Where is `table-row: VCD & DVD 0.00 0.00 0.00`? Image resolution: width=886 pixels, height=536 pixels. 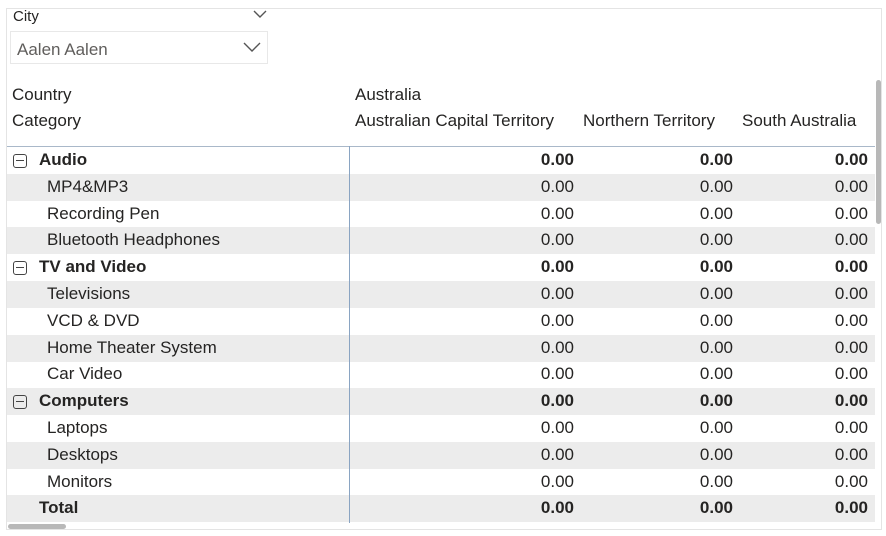 table-row: VCD & DVD 0.00 0.00 0.00 is located at coordinates (441, 321).